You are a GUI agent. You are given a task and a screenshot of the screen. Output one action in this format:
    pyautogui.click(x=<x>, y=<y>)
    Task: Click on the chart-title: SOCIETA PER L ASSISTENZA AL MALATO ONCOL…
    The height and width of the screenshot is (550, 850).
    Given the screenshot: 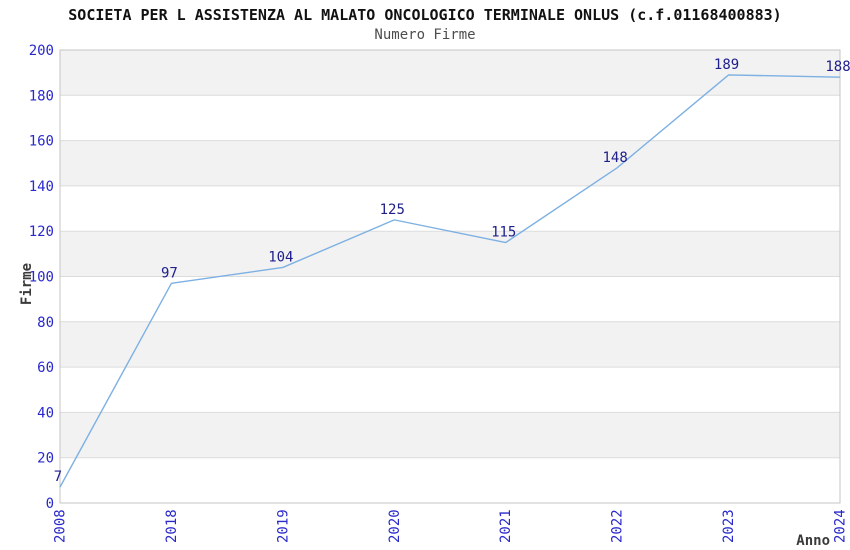 What is the action you would take?
    pyautogui.click(x=425, y=15)
    